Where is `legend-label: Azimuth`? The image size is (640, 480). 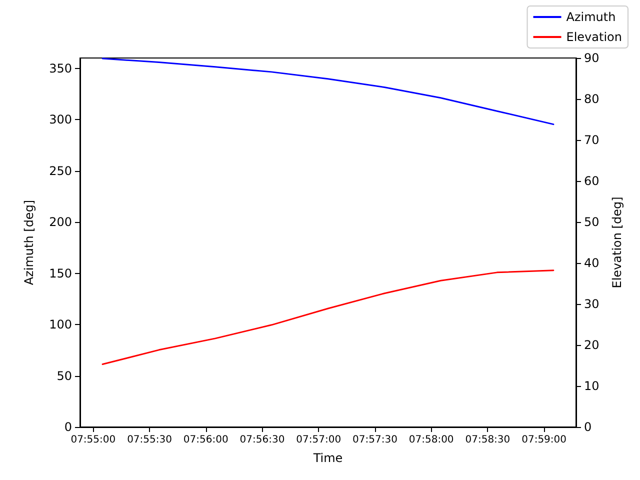 legend-label: Azimuth is located at coordinates (591, 17).